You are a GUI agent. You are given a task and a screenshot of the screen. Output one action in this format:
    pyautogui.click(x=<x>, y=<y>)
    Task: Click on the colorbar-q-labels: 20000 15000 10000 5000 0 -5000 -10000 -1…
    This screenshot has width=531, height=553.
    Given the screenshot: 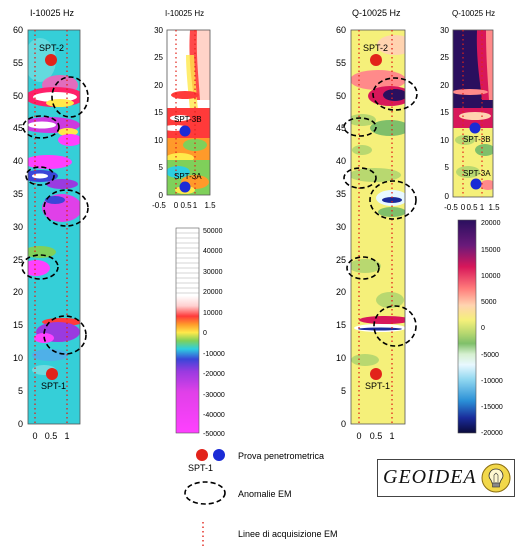 What is the action you would take?
    pyautogui.click(x=492, y=328)
    